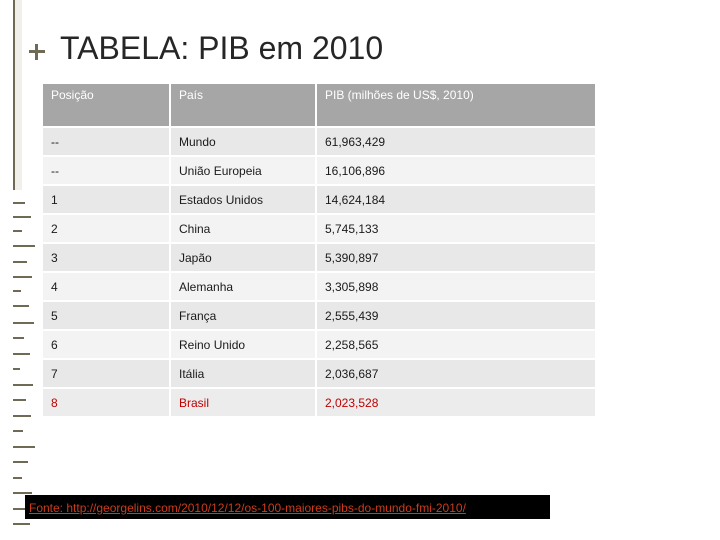 This screenshot has width=720, height=540. Describe the element at coordinates (456, 141) in the screenshot. I see `cell-gdp: 61,963,429` at that location.